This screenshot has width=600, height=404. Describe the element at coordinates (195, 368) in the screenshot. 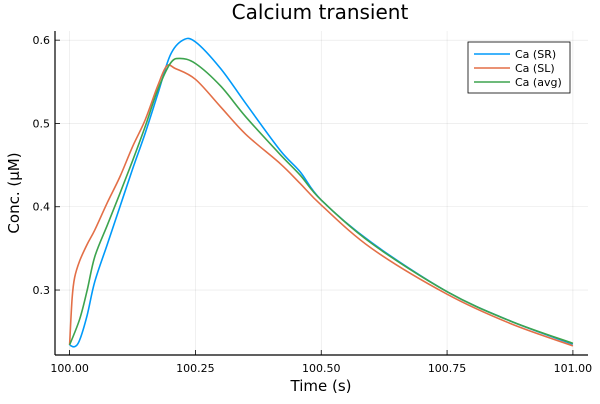

I see `x-tick-label: 100.25` at that location.